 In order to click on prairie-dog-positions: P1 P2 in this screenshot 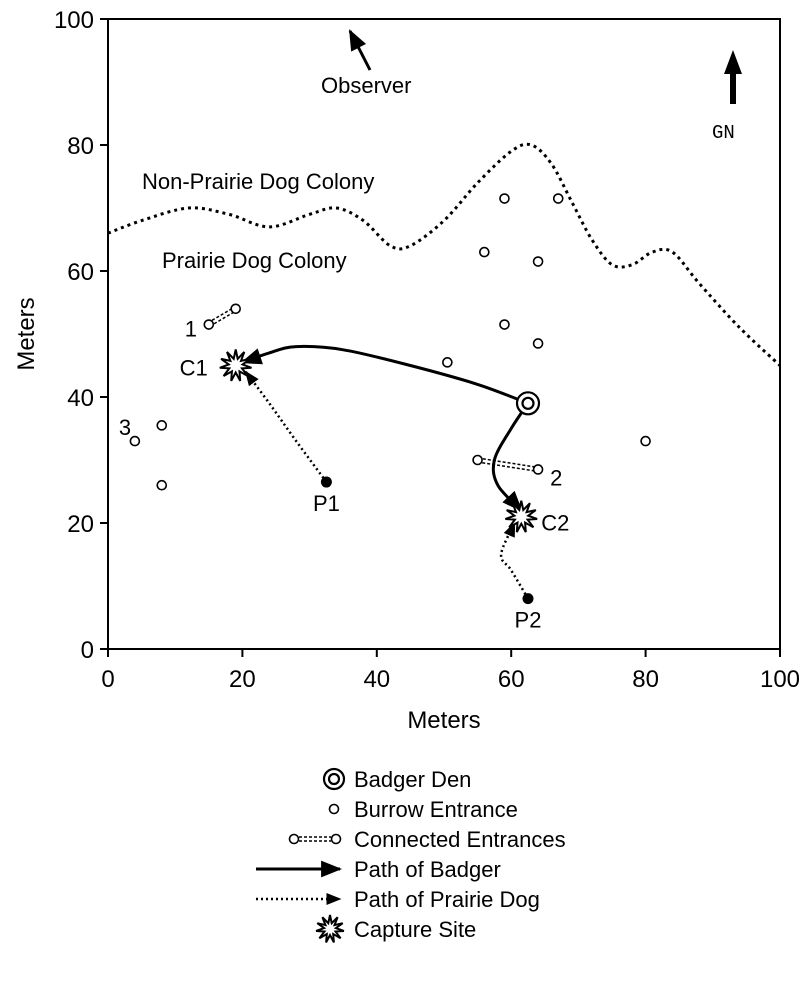, I will do `click(427, 554)`.